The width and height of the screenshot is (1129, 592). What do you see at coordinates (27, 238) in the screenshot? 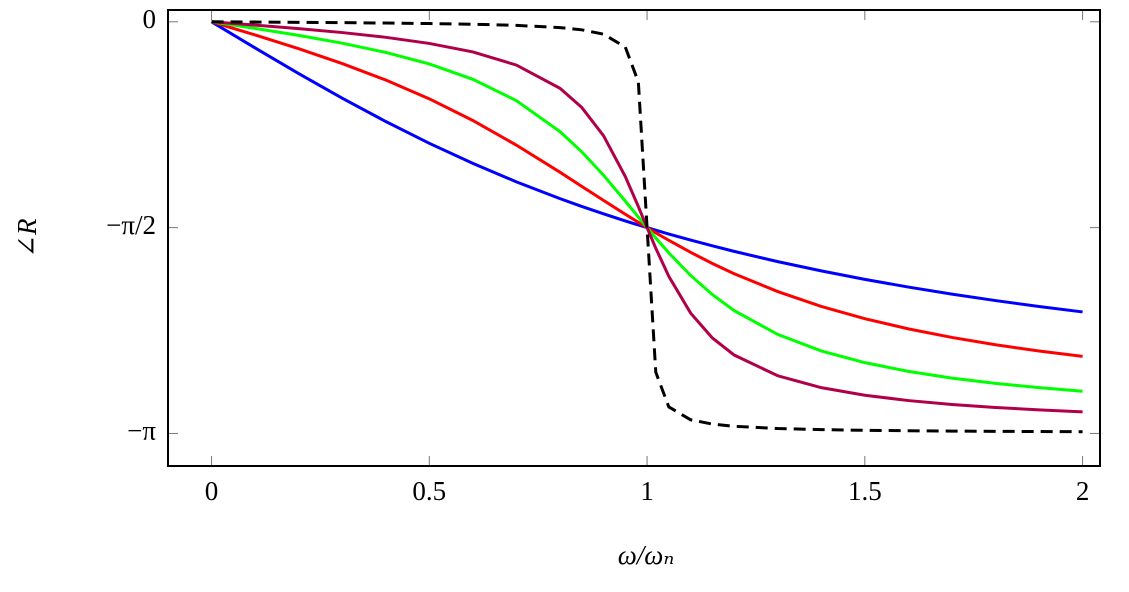
I see `y-axis-label: ∠R` at bounding box center [27, 238].